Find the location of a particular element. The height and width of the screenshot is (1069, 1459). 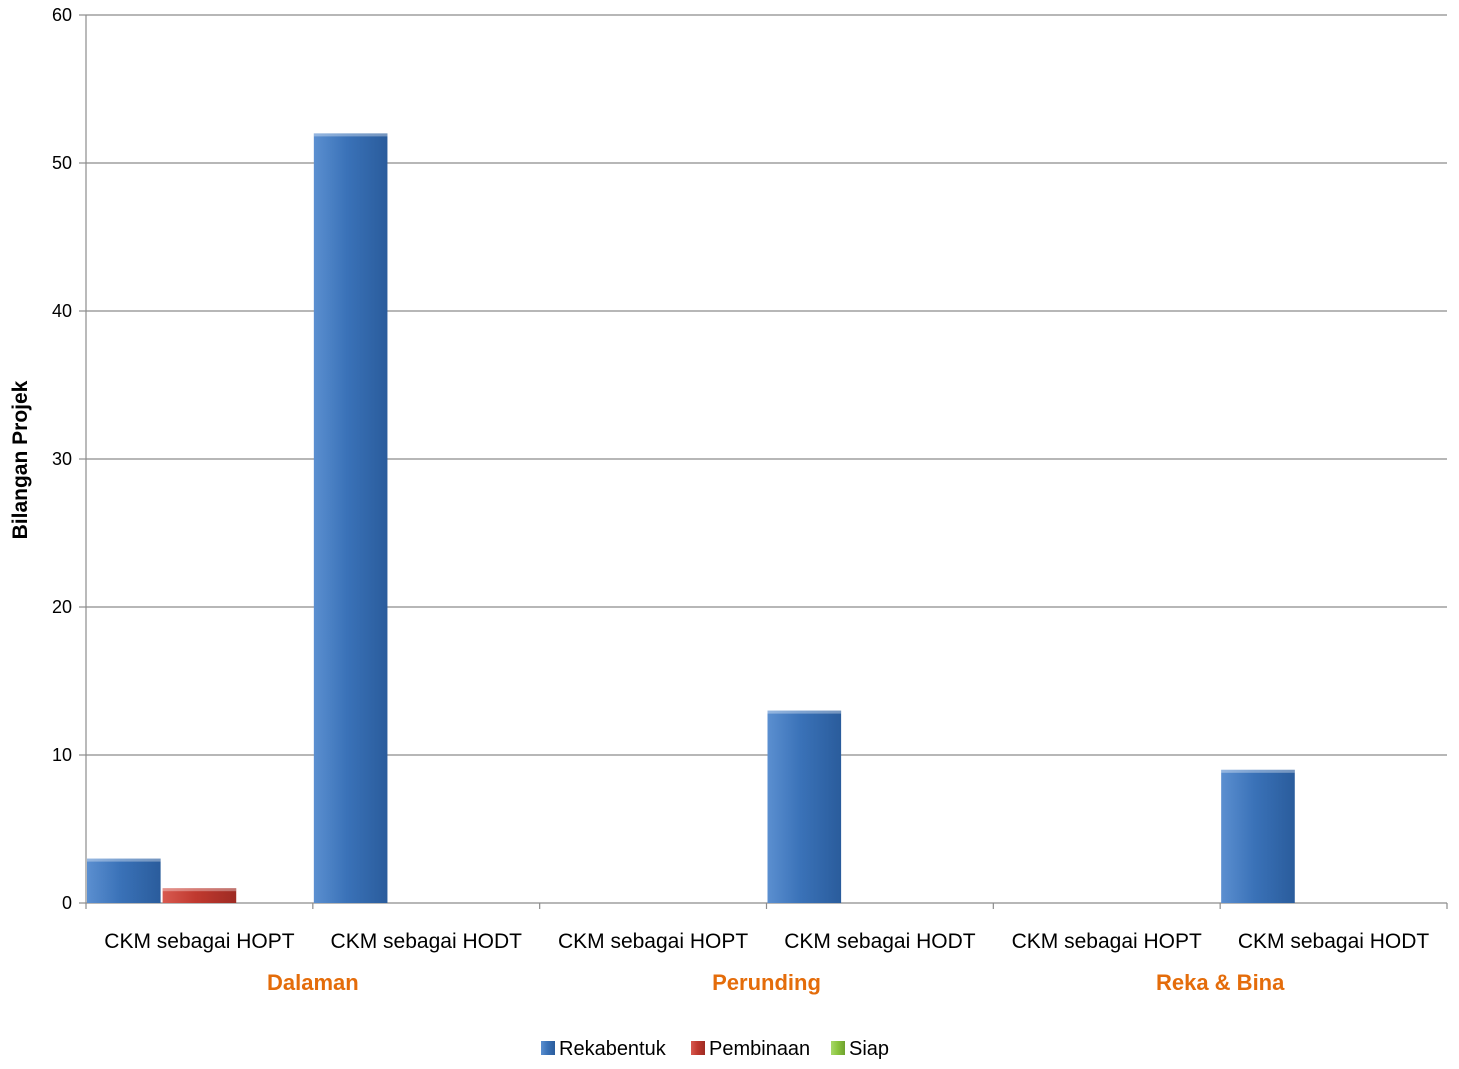

y-axis-title: Bilangan Projek is located at coordinates (20, 459).